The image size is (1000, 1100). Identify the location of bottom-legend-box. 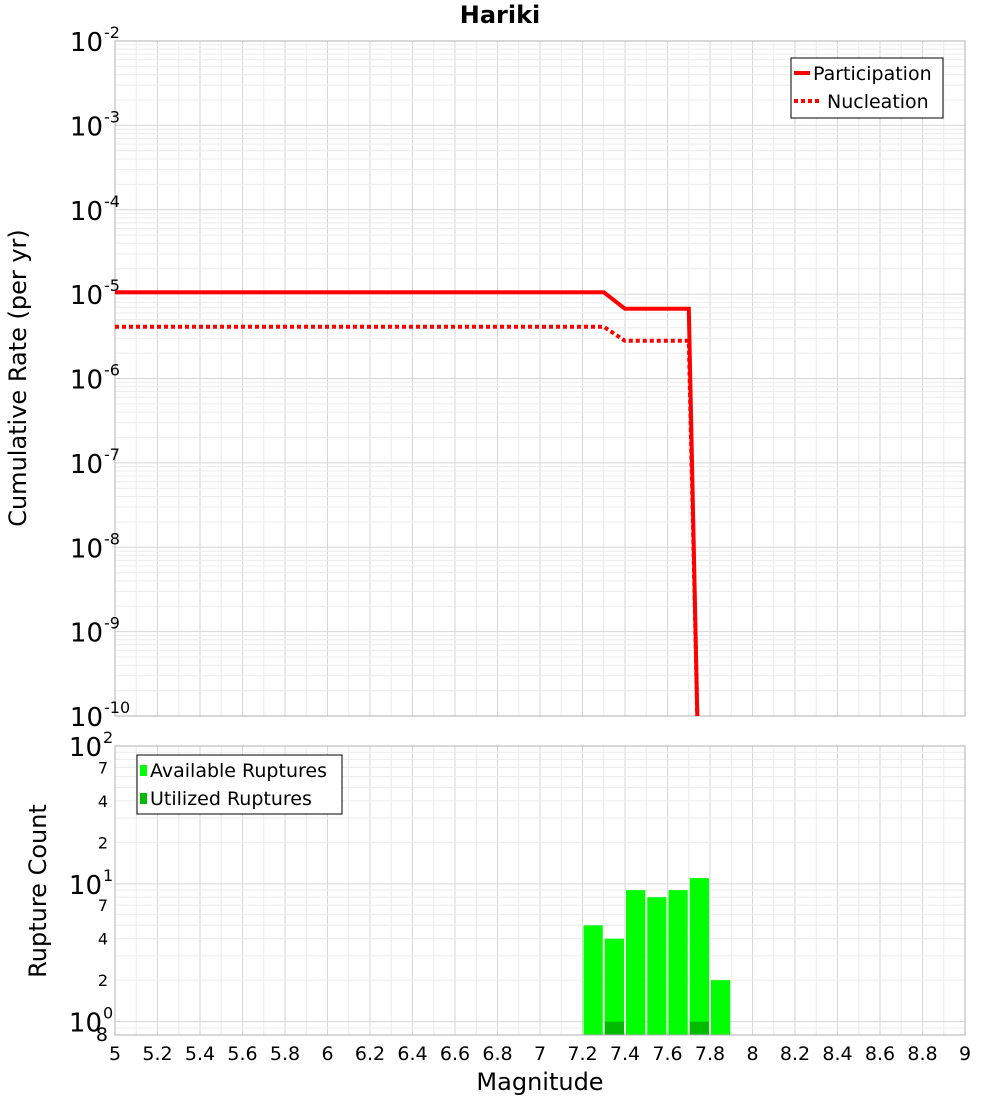
(239, 784).